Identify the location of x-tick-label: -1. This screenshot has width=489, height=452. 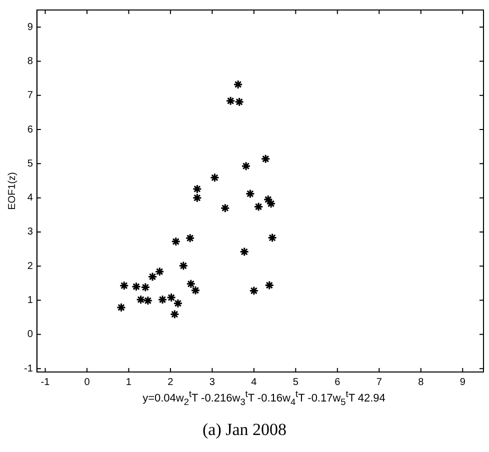
(45, 382).